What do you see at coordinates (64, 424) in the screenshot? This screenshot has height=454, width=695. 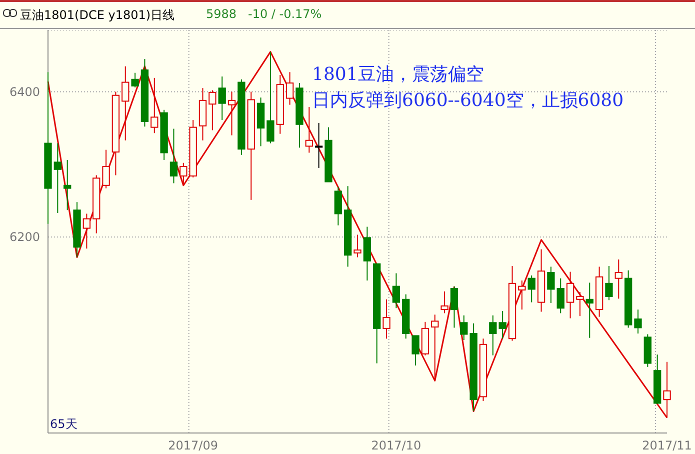 I see `annotation: 65天` at bounding box center [64, 424].